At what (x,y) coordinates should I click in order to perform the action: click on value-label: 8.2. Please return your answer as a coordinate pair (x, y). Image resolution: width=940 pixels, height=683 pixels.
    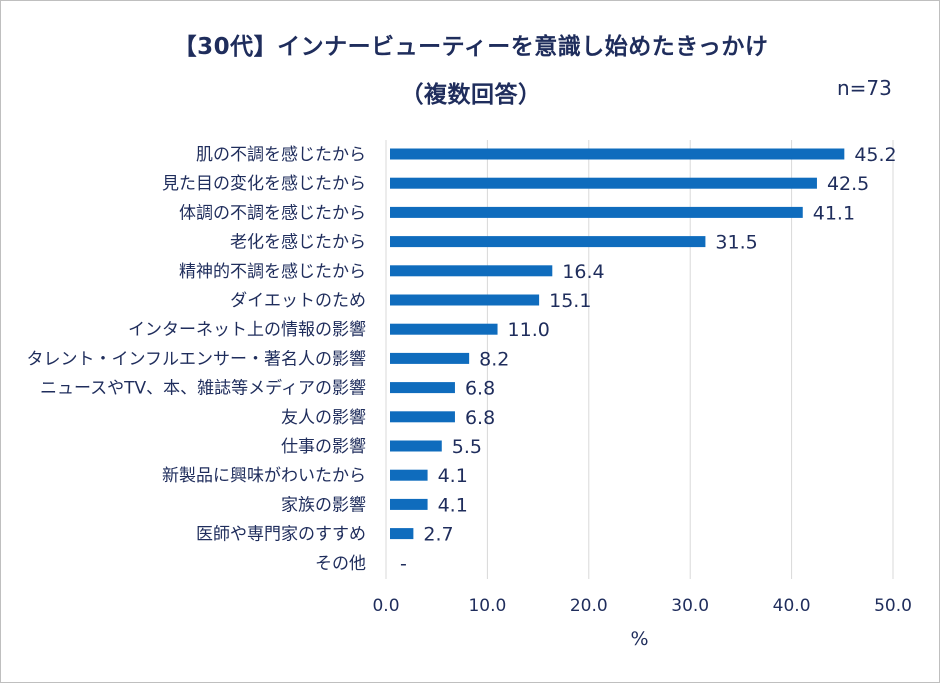
    Looking at the image, I should click on (494, 359).